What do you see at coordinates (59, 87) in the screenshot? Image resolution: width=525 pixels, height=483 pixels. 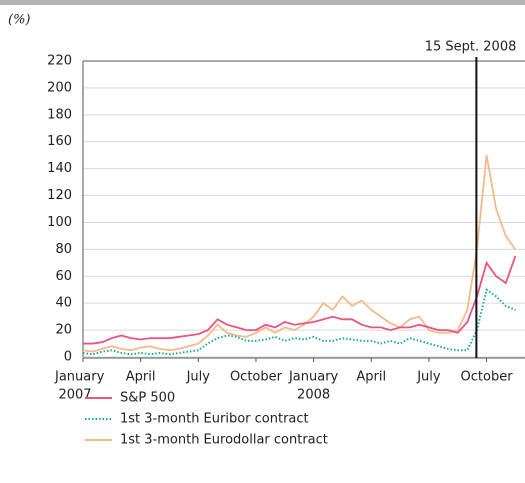 I see `y-tick-label: 200` at bounding box center [59, 87].